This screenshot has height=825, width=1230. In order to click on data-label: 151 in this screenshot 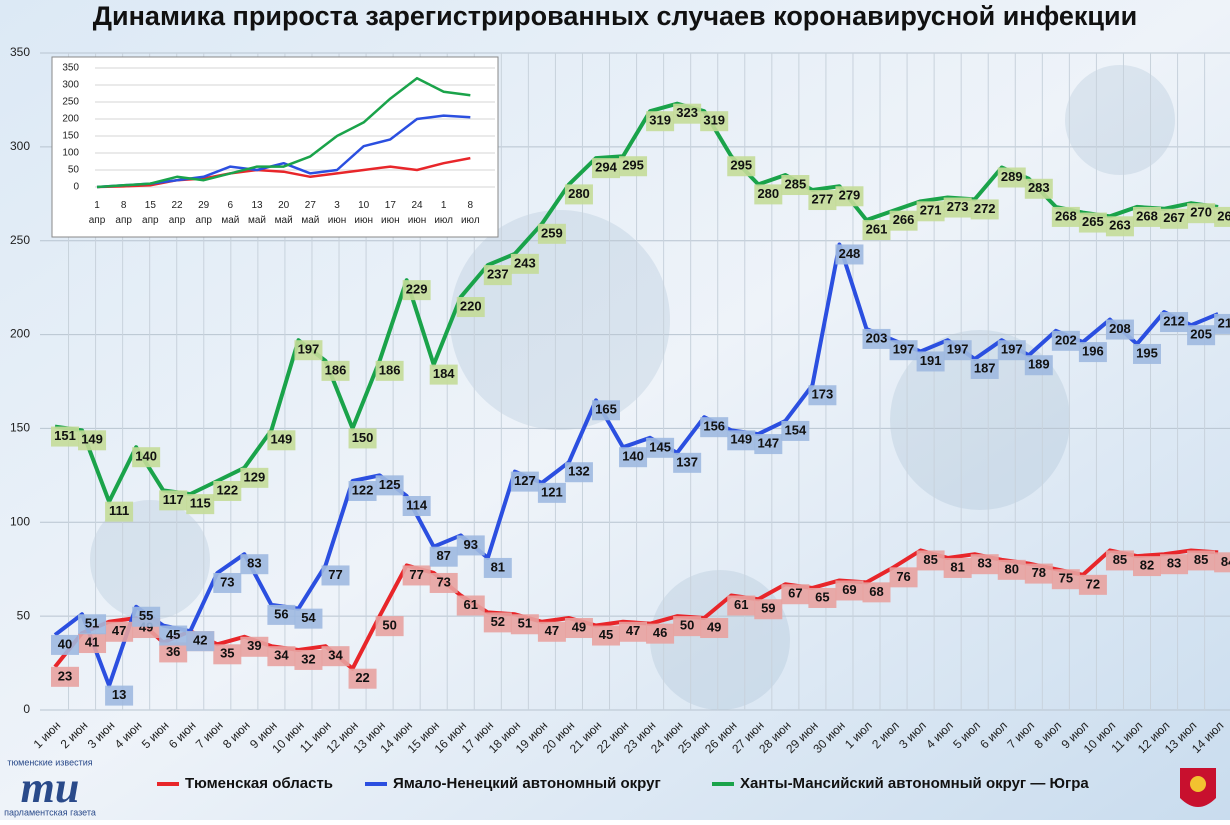, I will do `click(65, 435)`.